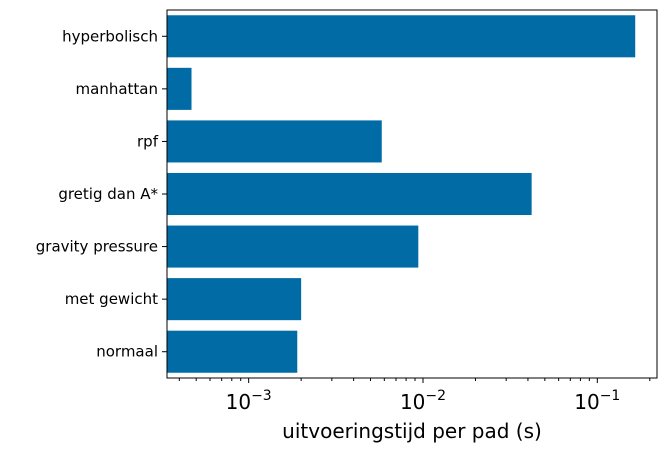  What do you see at coordinates (110, 36) in the screenshot?
I see `y-tick-label-0: hyperbolisch` at bounding box center [110, 36].